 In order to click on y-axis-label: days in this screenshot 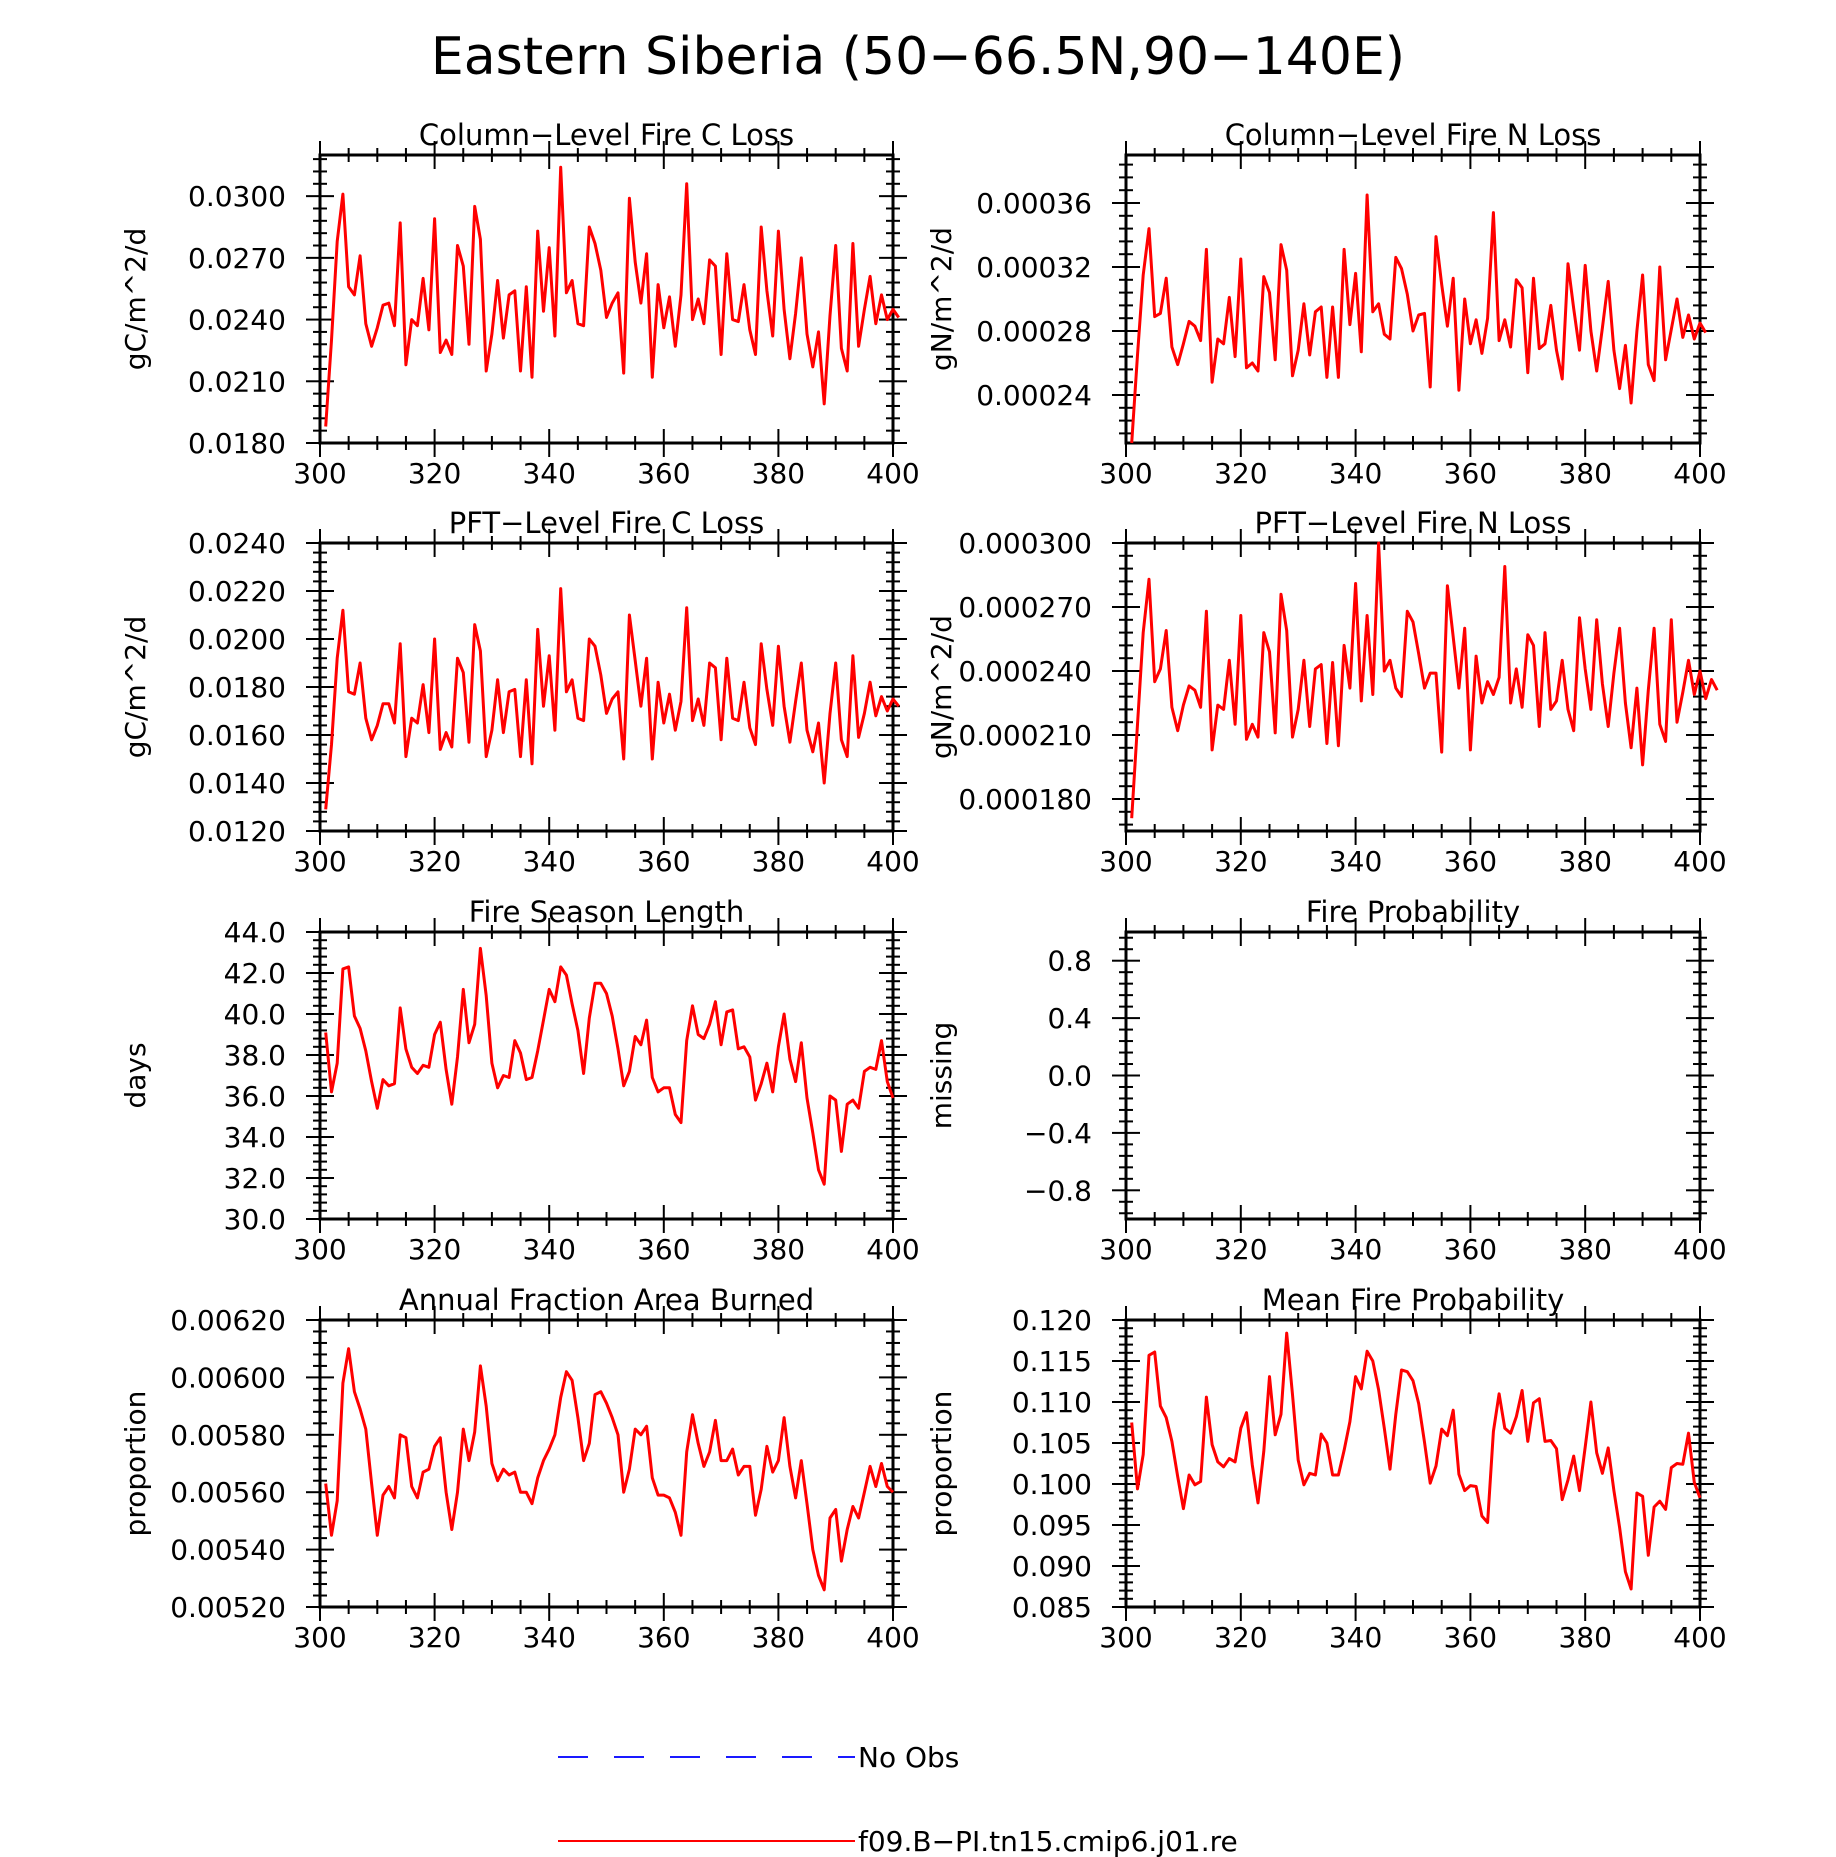, I will do `click(135, 1075)`.